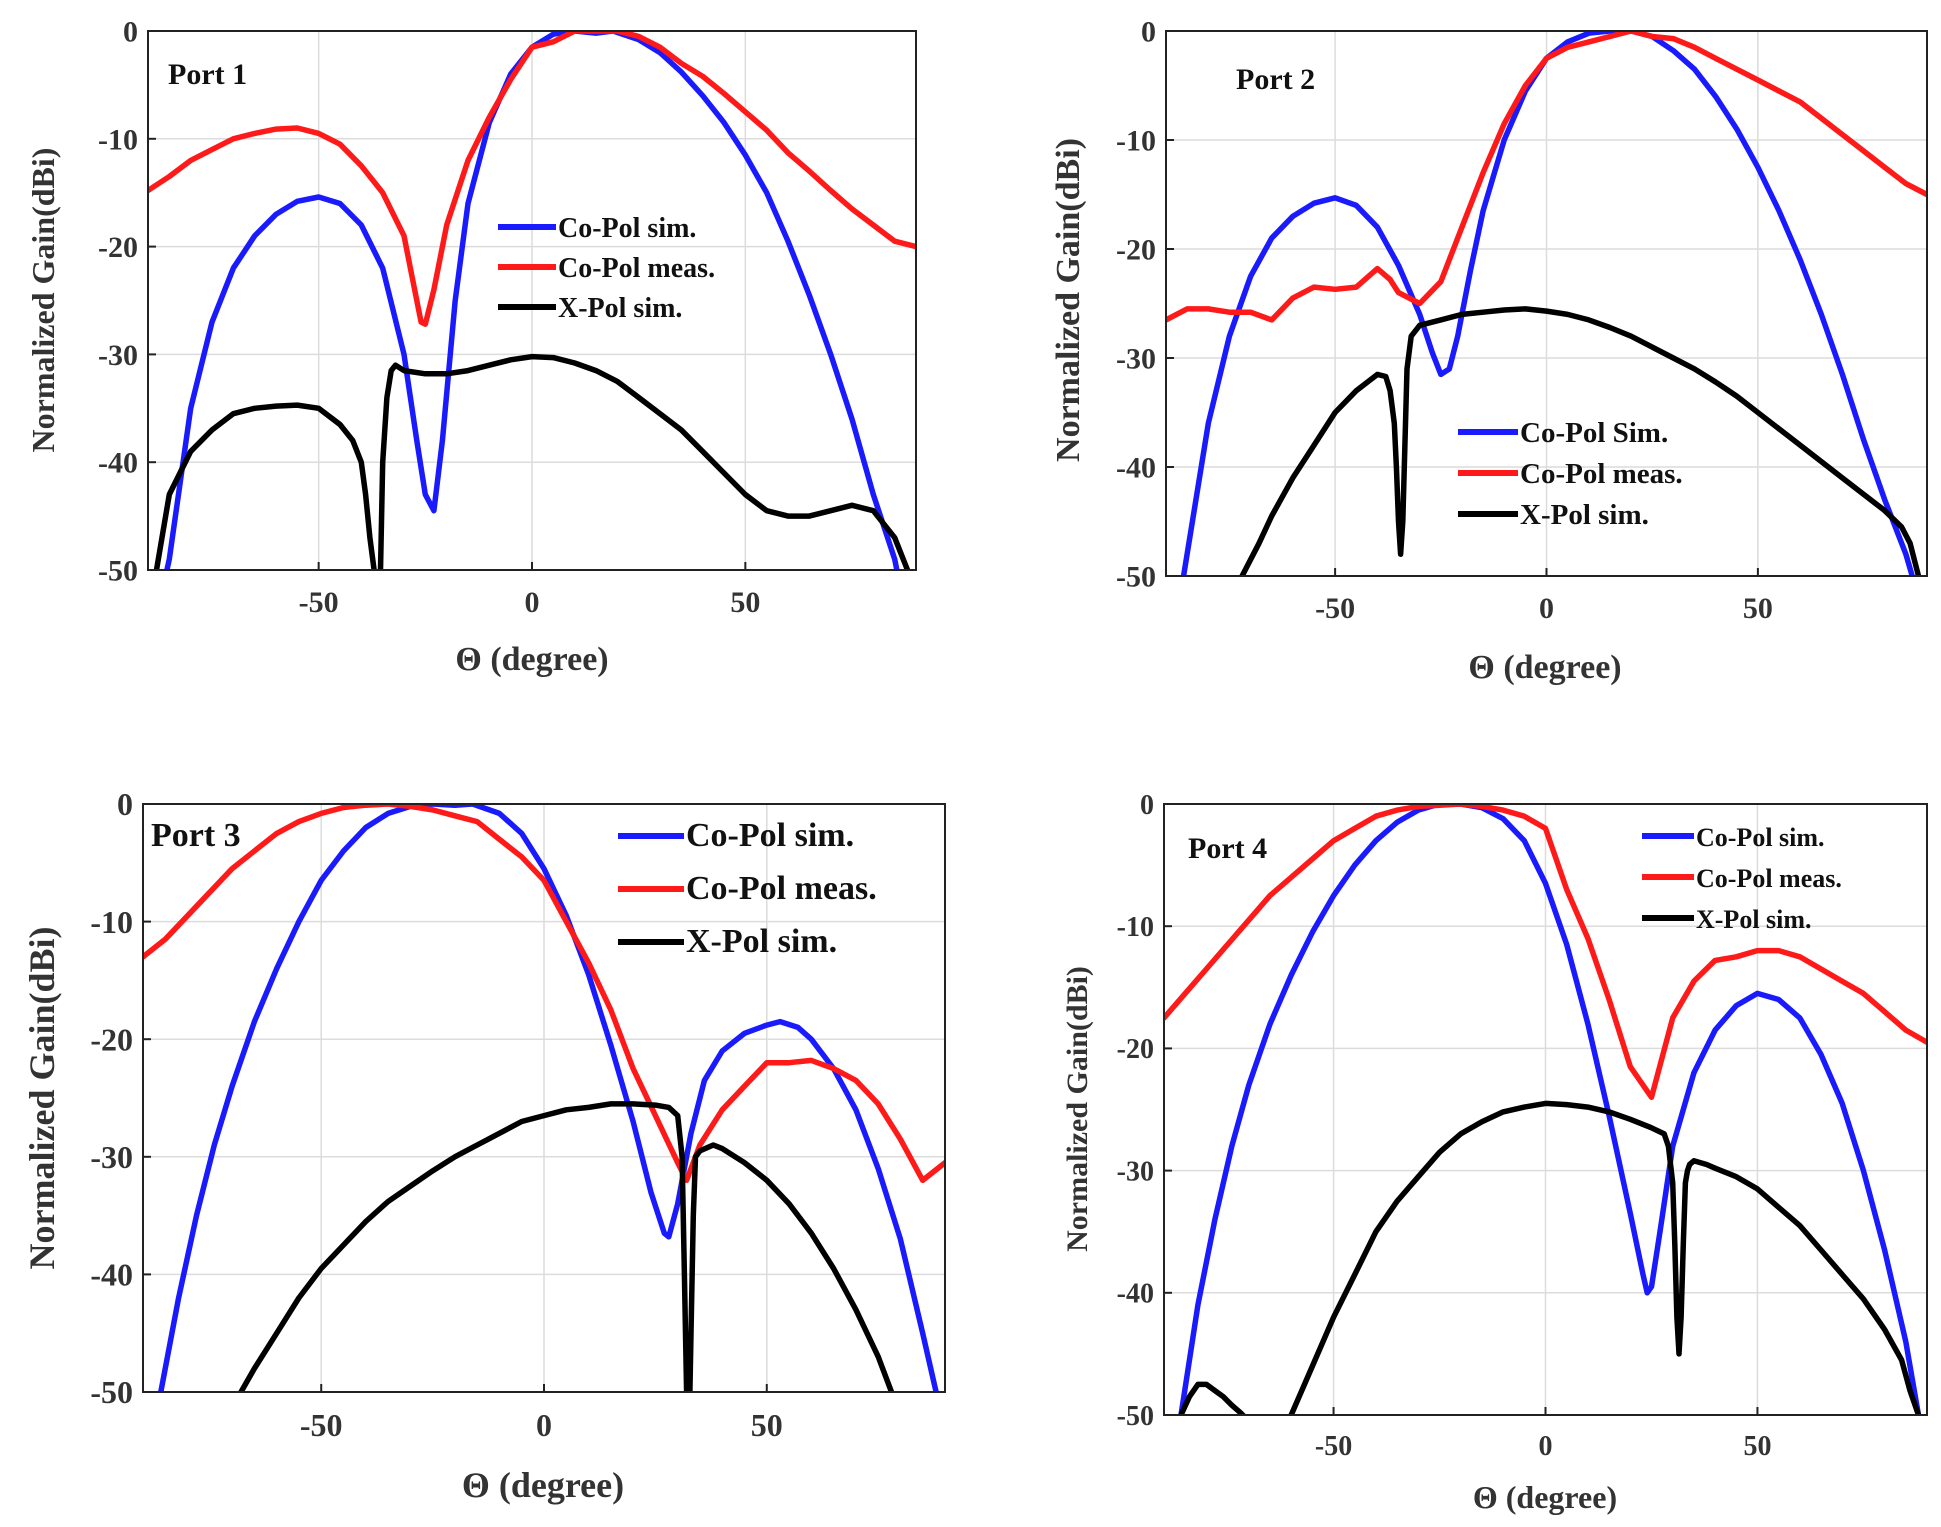  I want to click on panel-title-port-4: Port 4, so click(1227, 848).